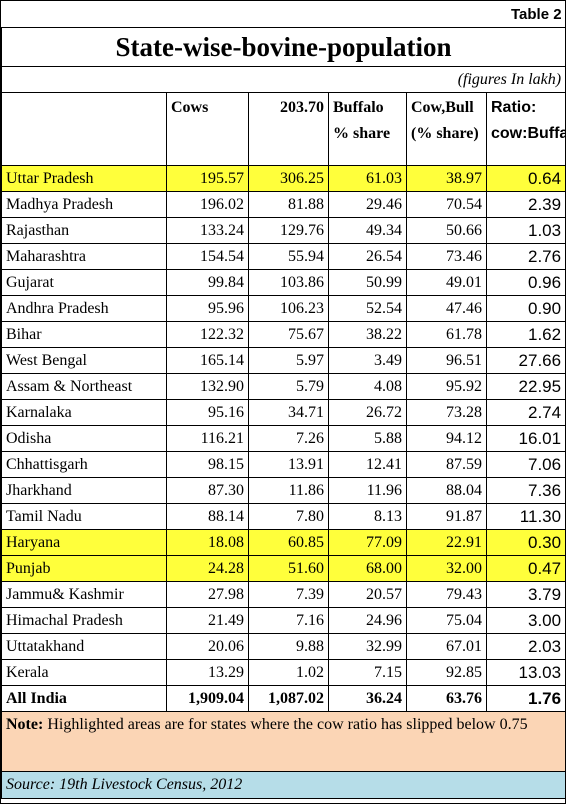  What do you see at coordinates (84, 620) in the screenshot?
I see `cell-state: Himachal Pradesh` at bounding box center [84, 620].